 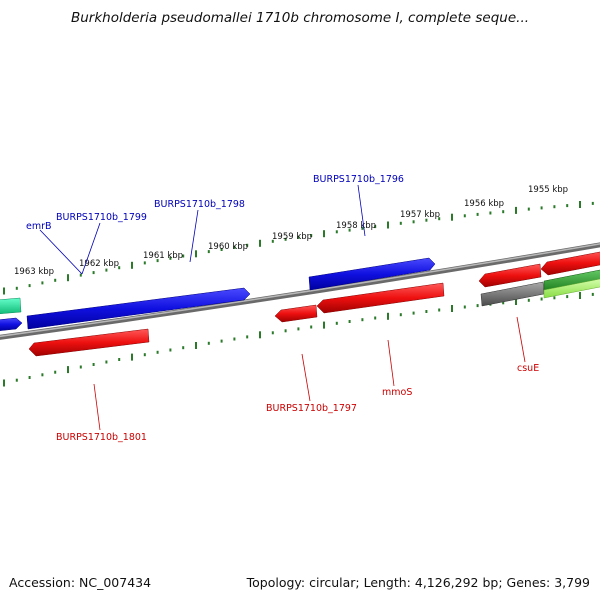 What do you see at coordinates (548, 190) in the screenshot?
I see `tick-label-1955: 1955 kbp` at bounding box center [548, 190].